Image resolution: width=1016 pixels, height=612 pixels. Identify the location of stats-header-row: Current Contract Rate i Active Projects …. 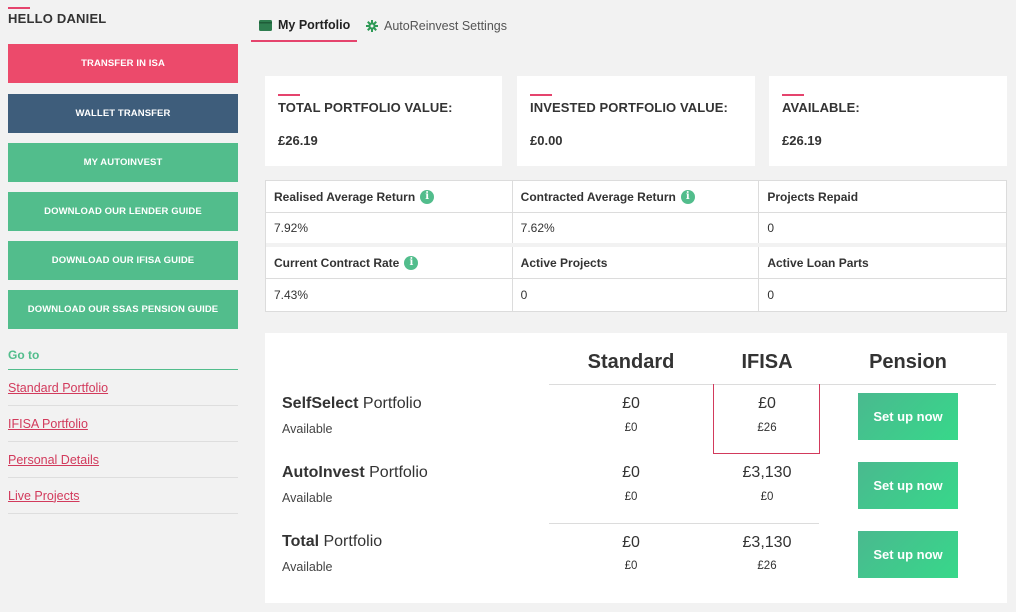
(636, 263).